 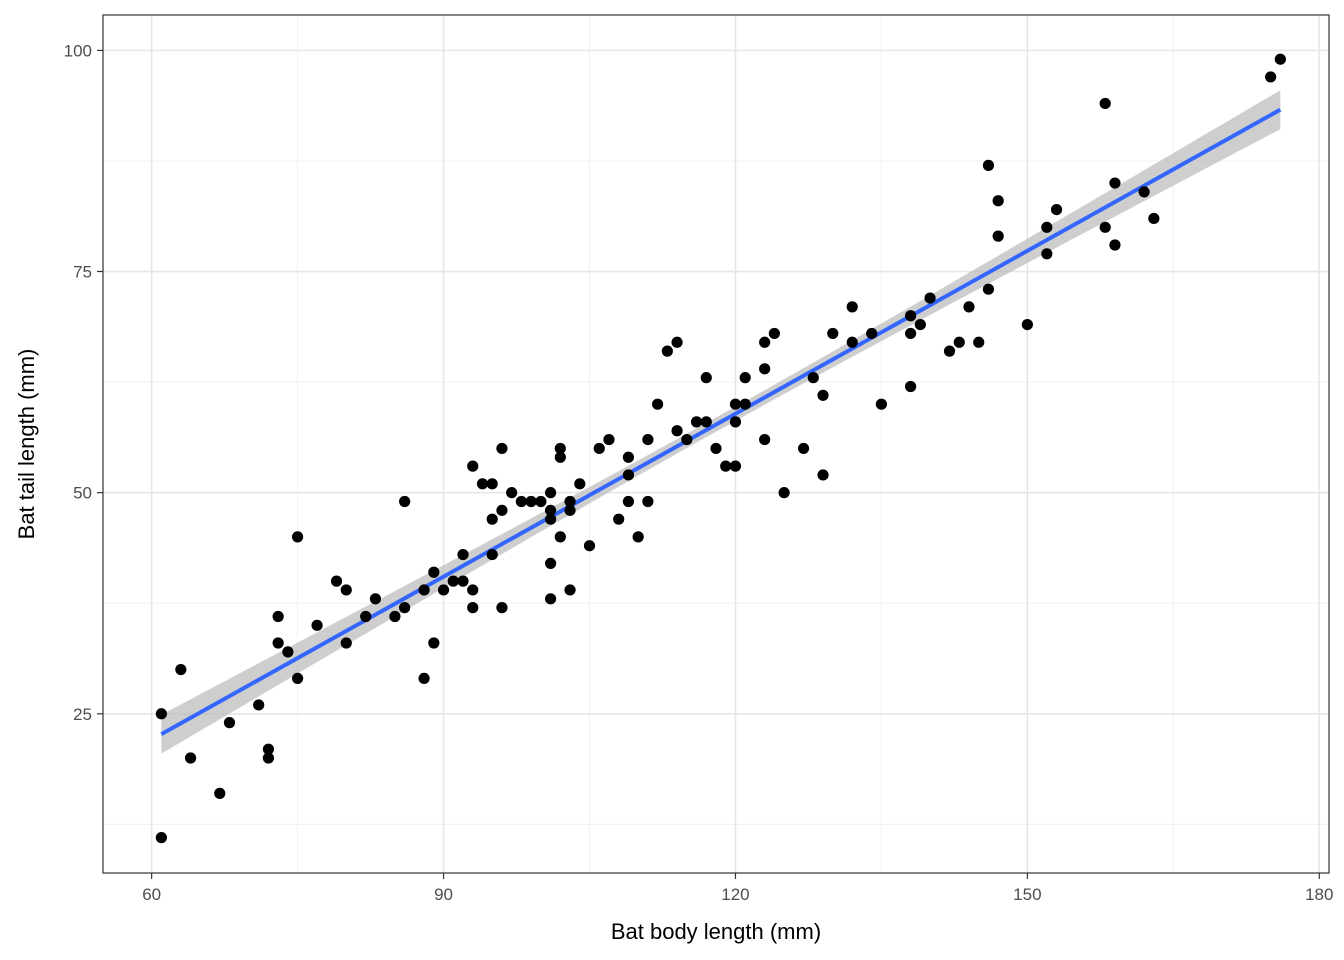 What do you see at coordinates (1319, 894) in the screenshot?
I see `x-tick-label: 180` at bounding box center [1319, 894].